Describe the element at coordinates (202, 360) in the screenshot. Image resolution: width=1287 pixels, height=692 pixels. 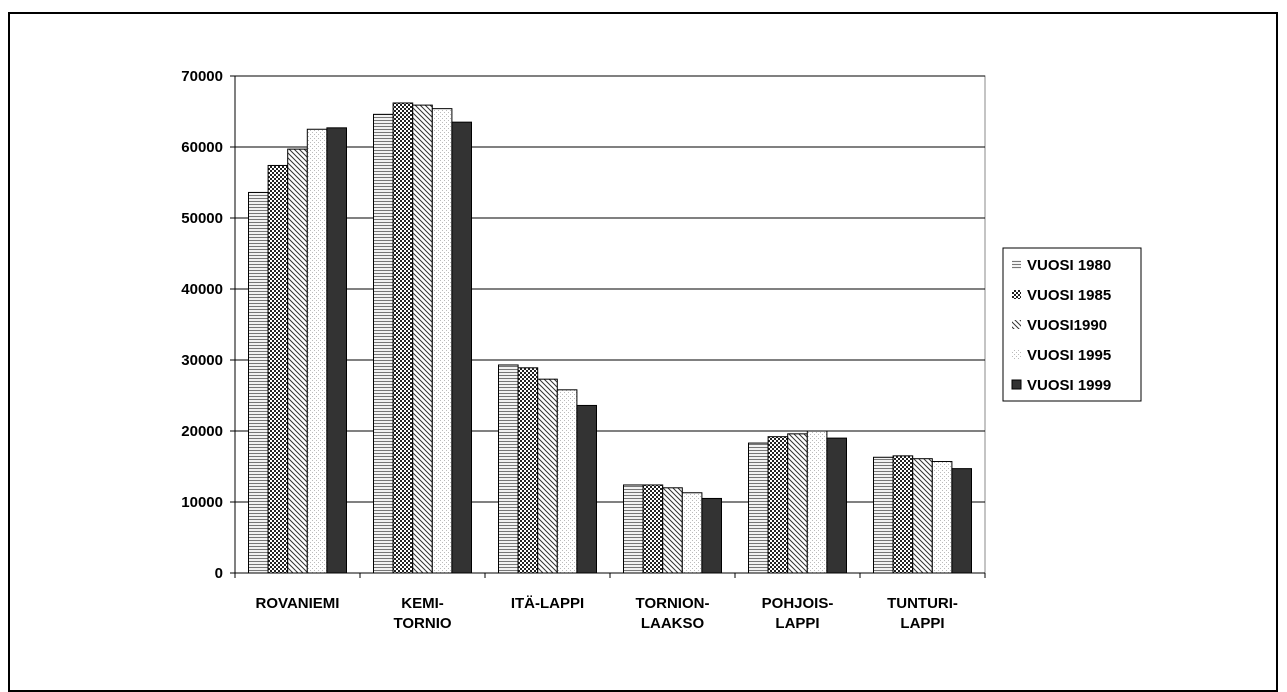
I see `y-tick-label: 30000` at that location.